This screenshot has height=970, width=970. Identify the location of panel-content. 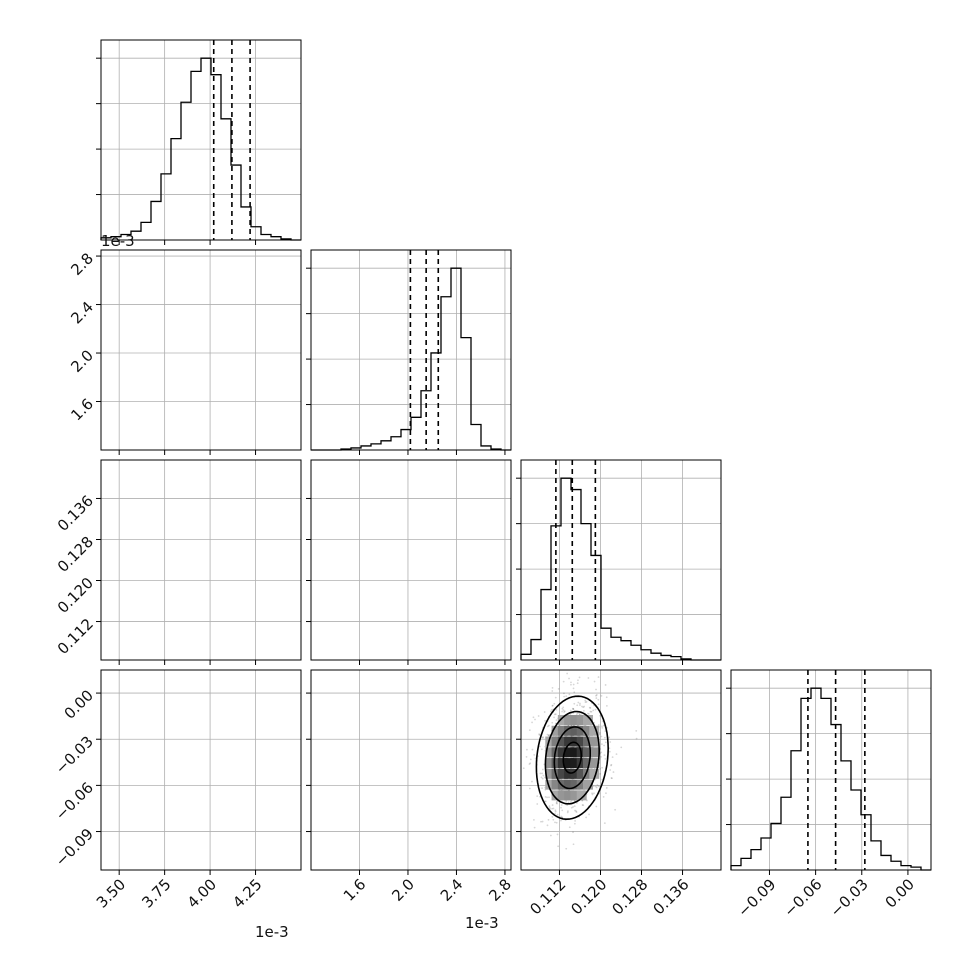
(618, 760).